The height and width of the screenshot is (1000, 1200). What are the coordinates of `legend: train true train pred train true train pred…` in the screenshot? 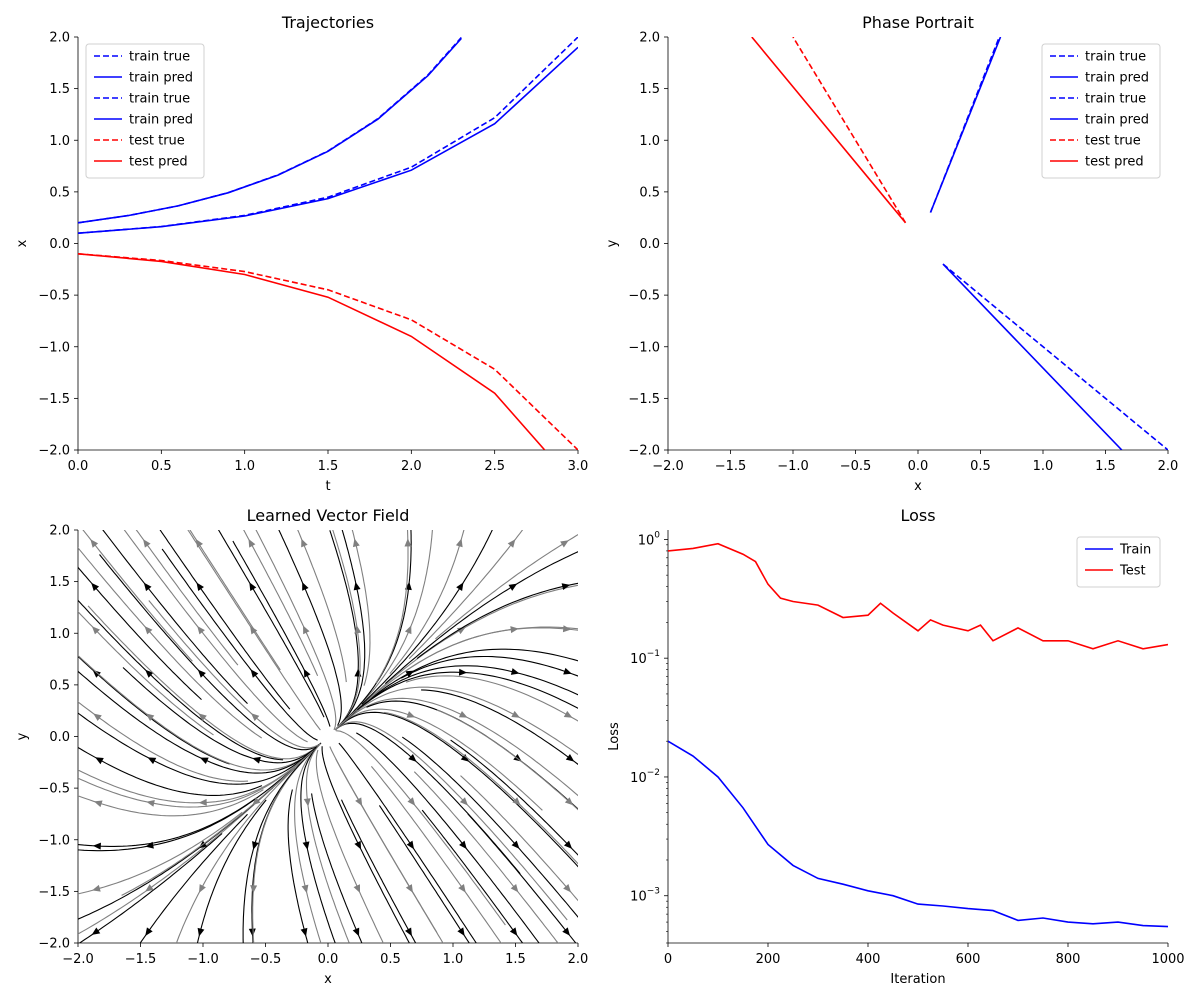 It's located at (145, 111).